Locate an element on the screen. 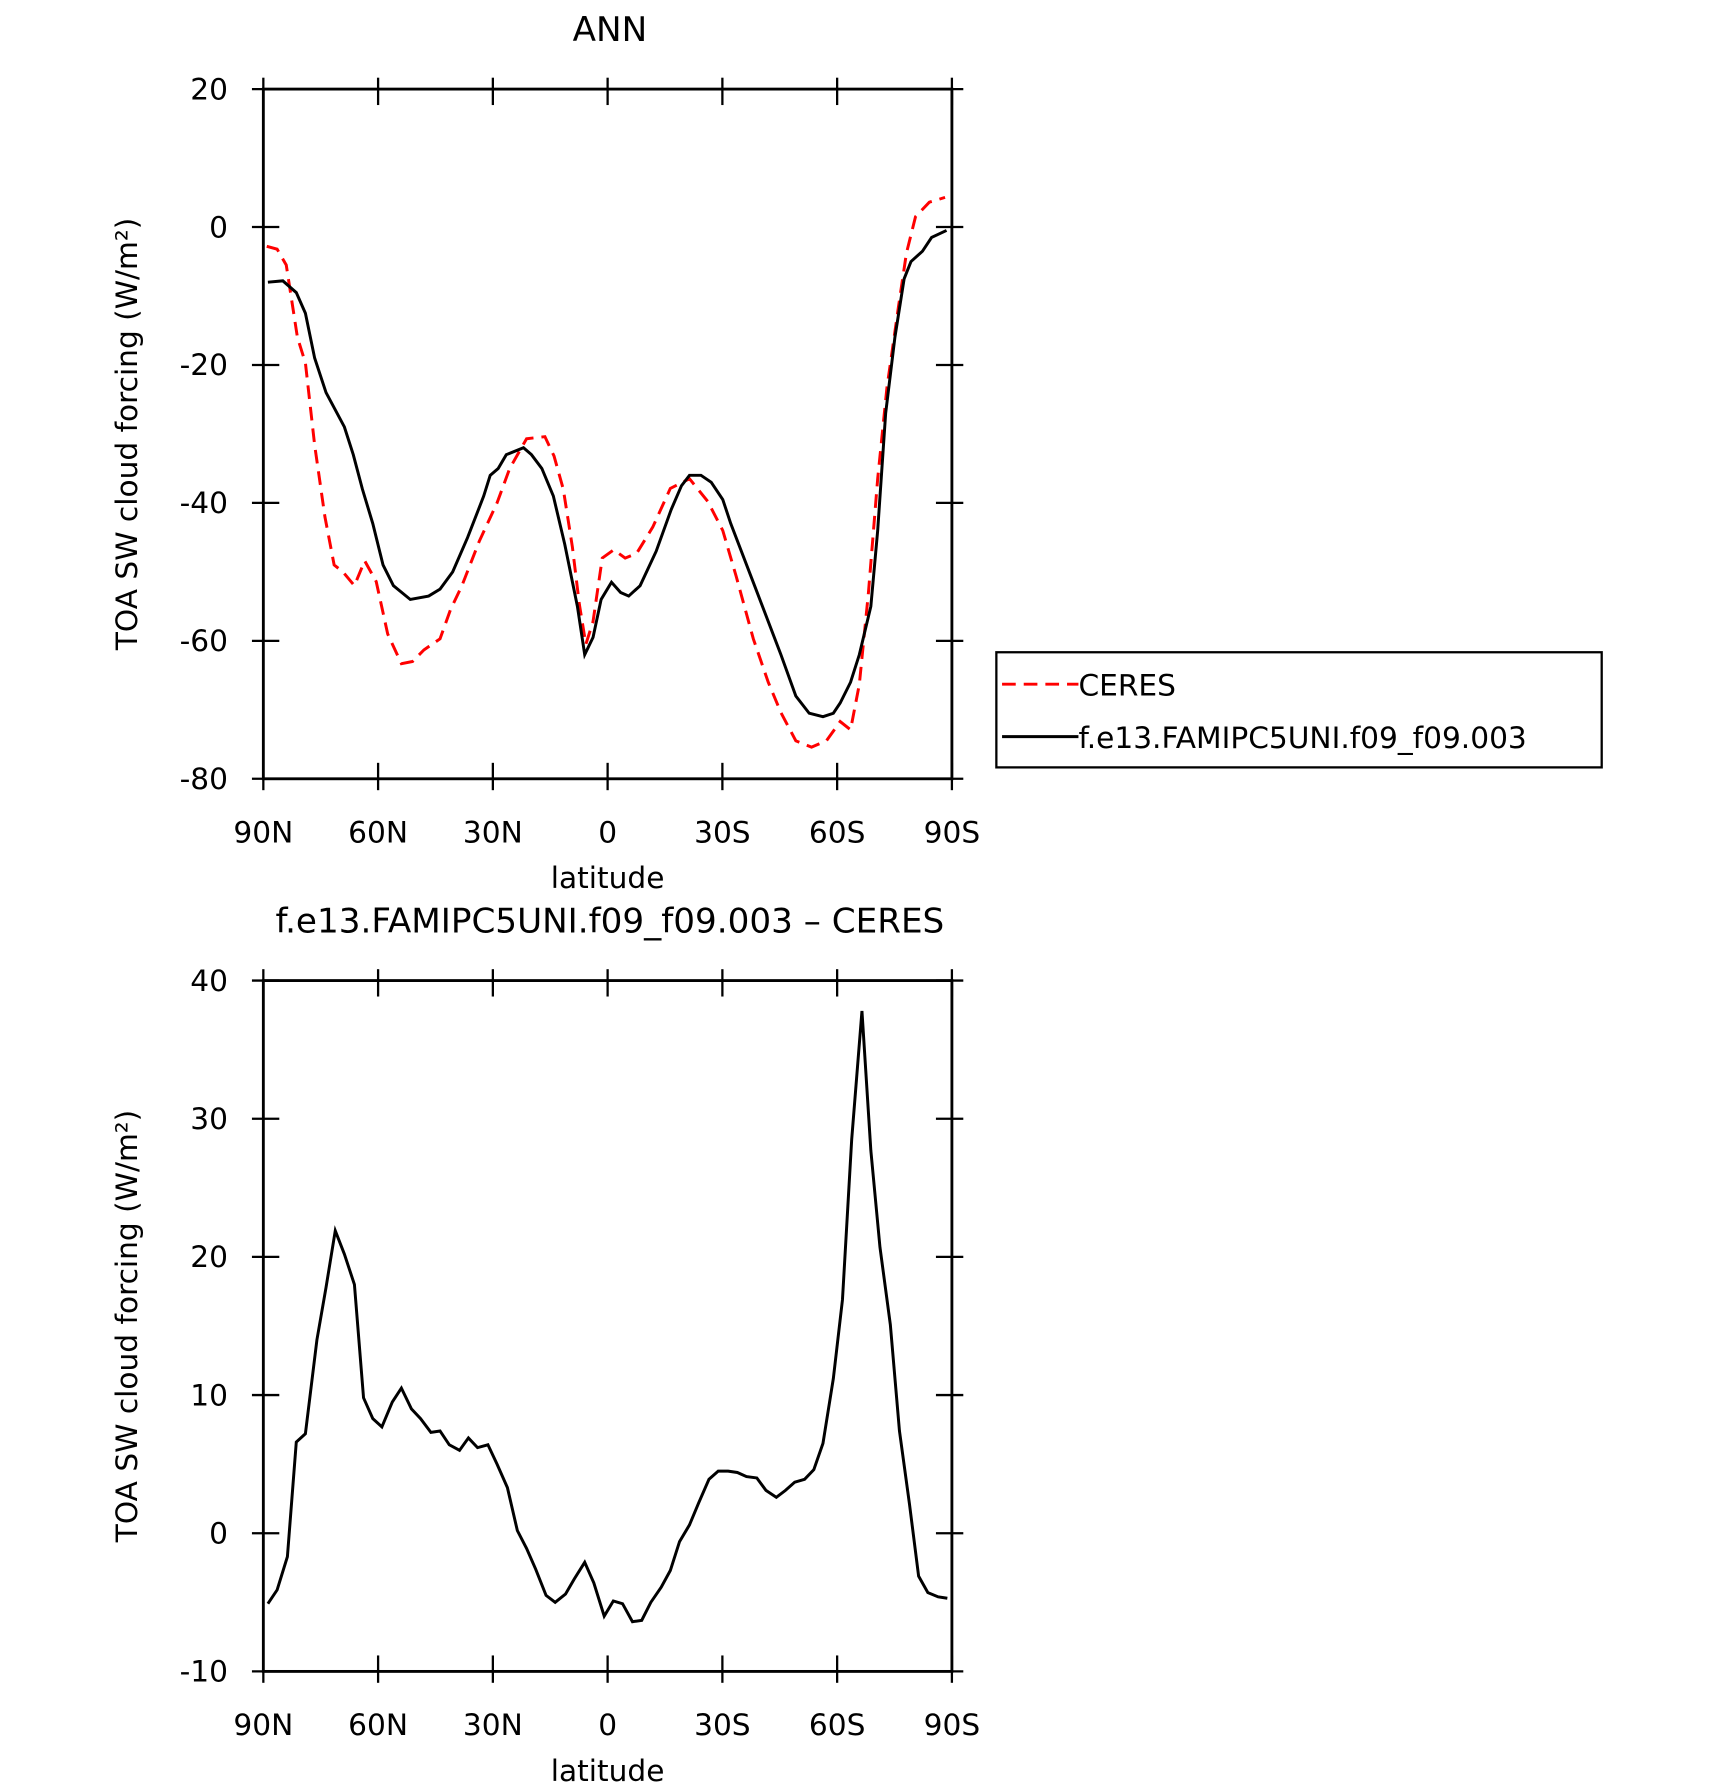 This screenshot has width=1710, height=1789. legend-box is located at coordinates (1299, 710).